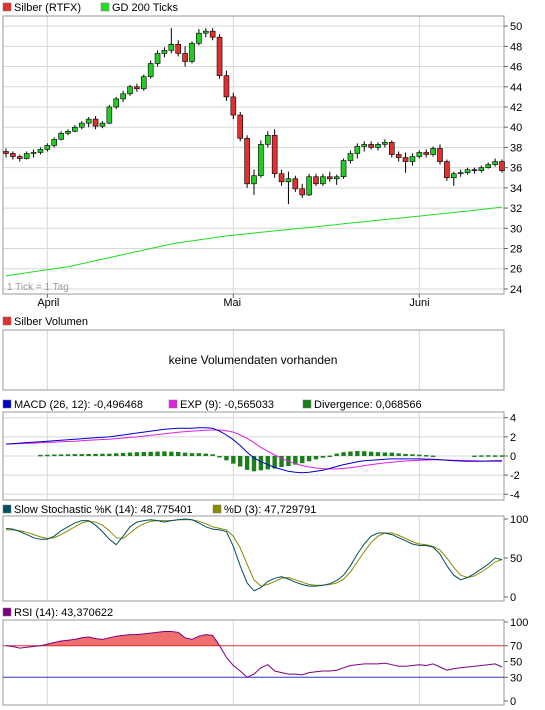  What do you see at coordinates (7, 404) in the screenshot?
I see `legend-swatch-macd` at bounding box center [7, 404].